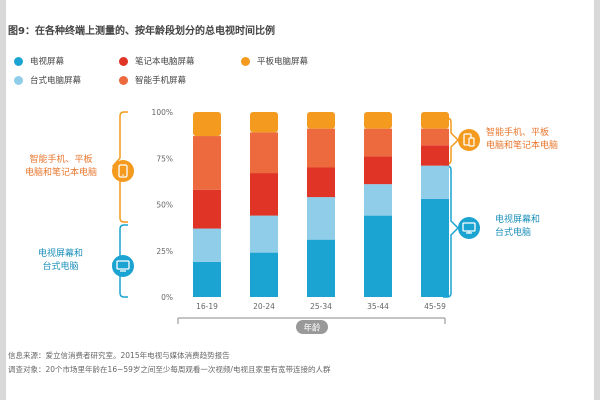 This screenshot has height=400, width=600. I want to click on x-axis-label: 年龄, so click(312, 328).